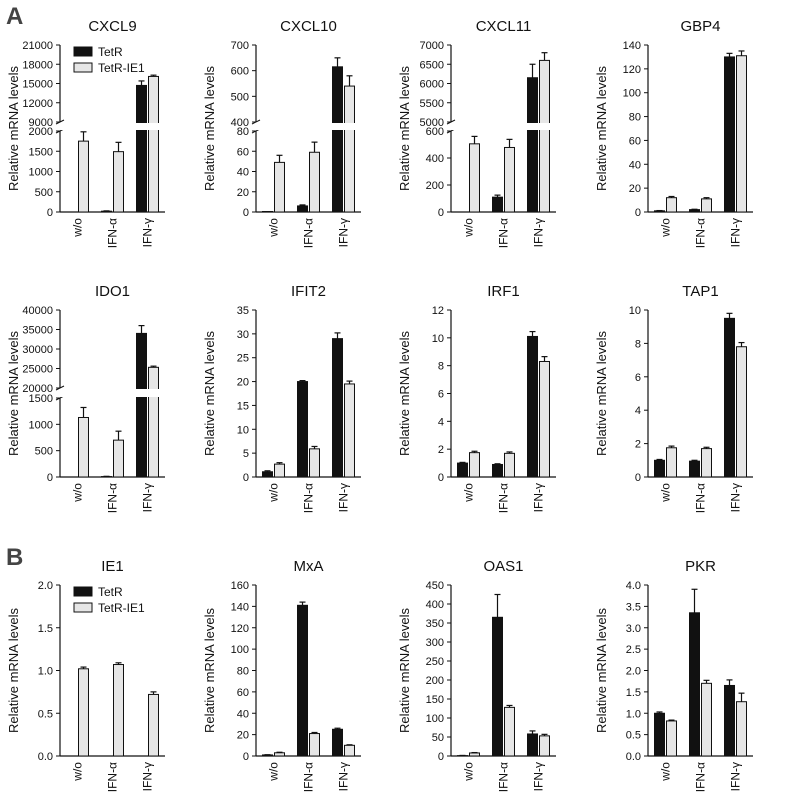  I want to click on chart-title: GBP4, so click(700, 26).